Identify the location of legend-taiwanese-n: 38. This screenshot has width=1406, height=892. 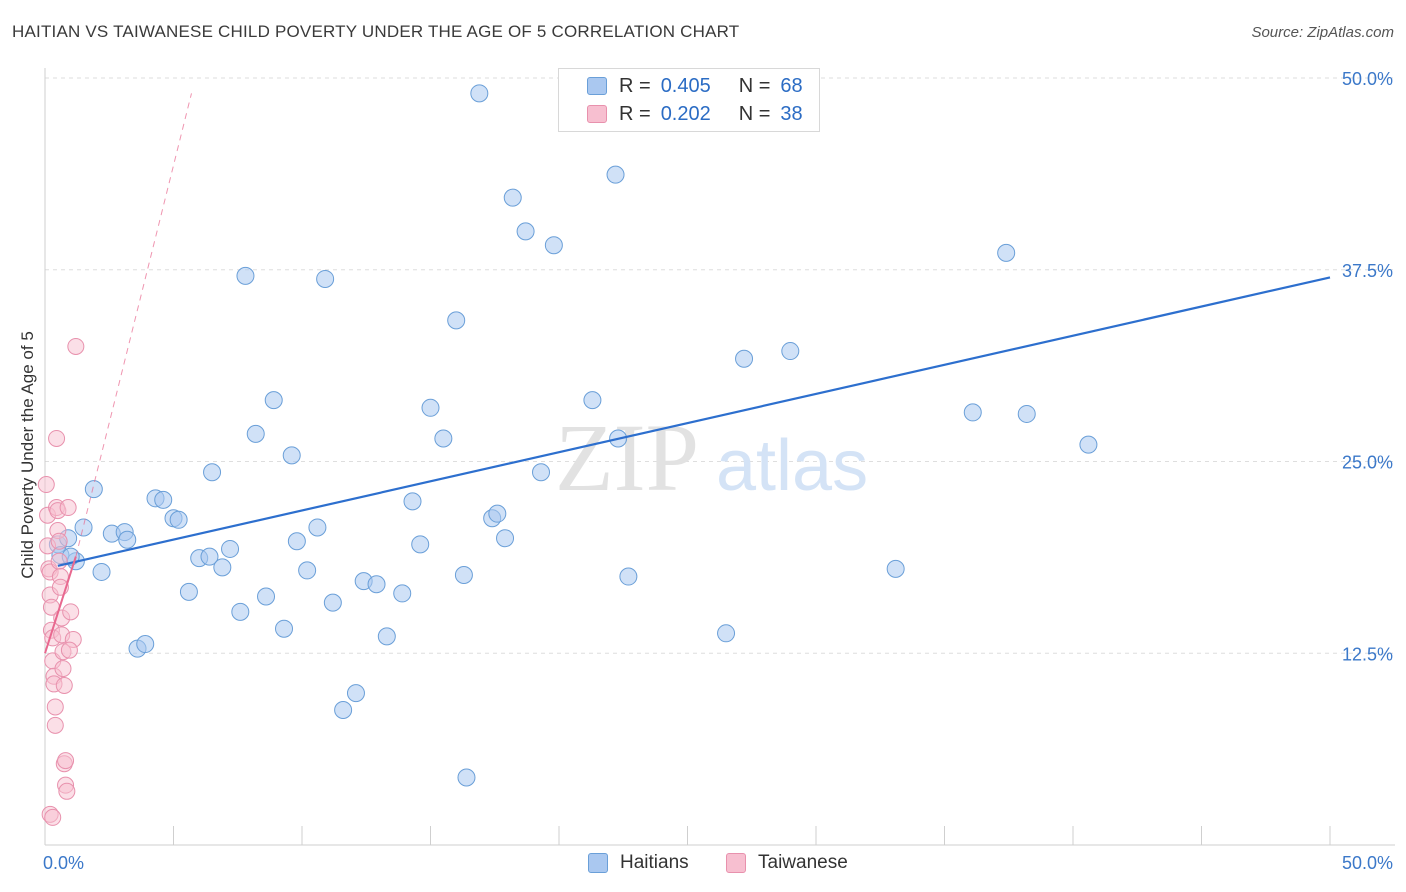
(791, 113).